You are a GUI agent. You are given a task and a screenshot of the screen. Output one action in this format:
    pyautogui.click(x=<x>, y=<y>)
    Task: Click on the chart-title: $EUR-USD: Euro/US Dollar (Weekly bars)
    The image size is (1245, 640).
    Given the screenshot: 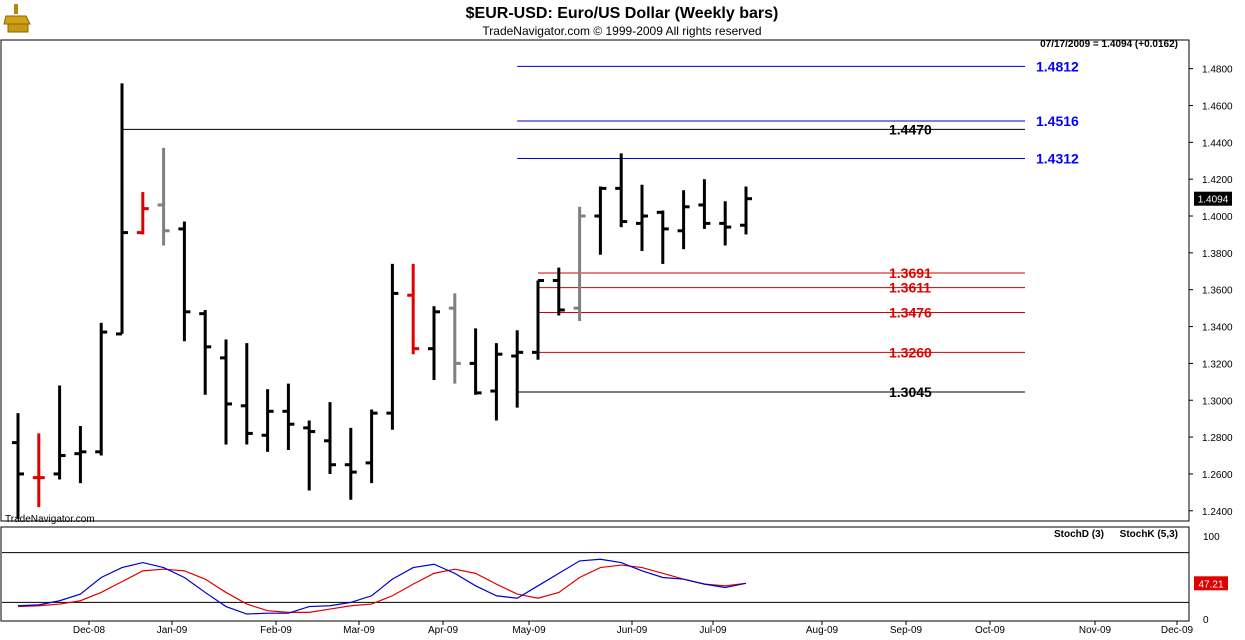 What is the action you would take?
    pyautogui.click(x=622, y=13)
    